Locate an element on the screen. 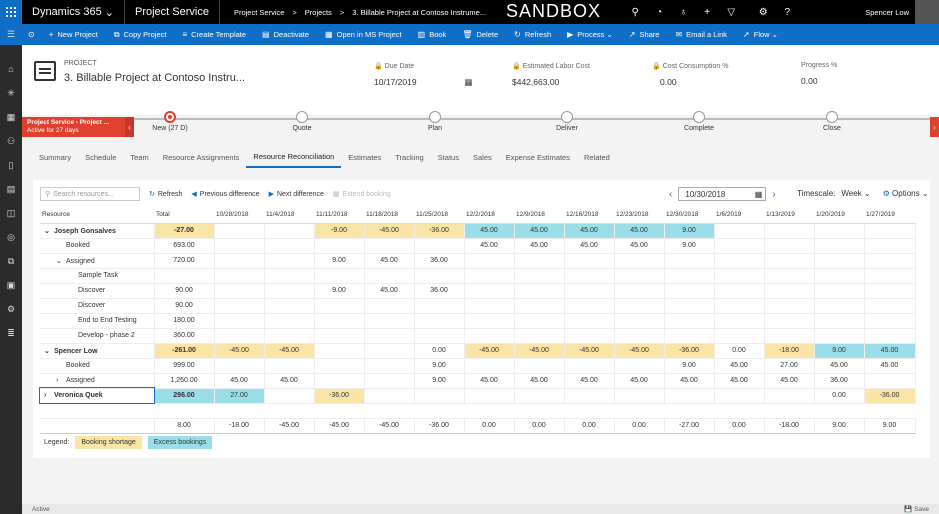  expand-chevron-icon: ⌄ is located at coordinates (47, 351).